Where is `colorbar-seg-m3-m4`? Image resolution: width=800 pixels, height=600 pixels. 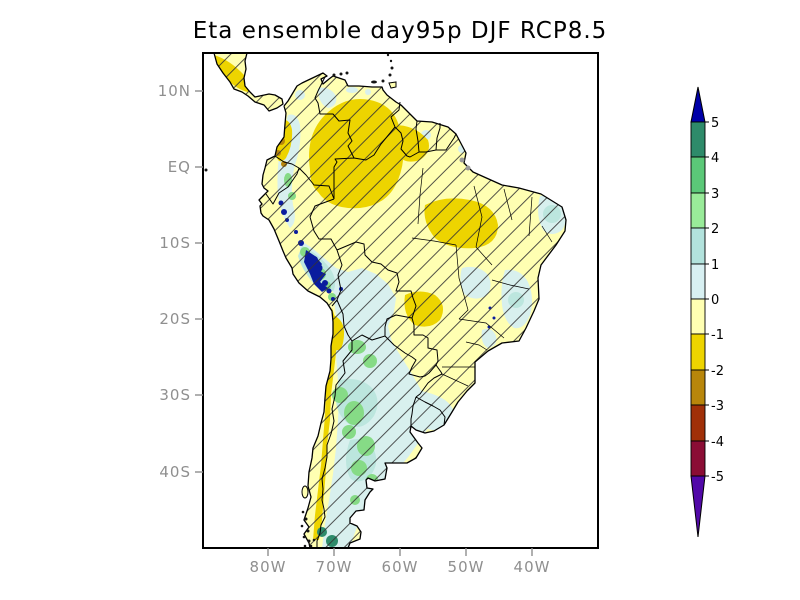
colorbar-seg-m3-m4 is located at coordinates (698, 423).